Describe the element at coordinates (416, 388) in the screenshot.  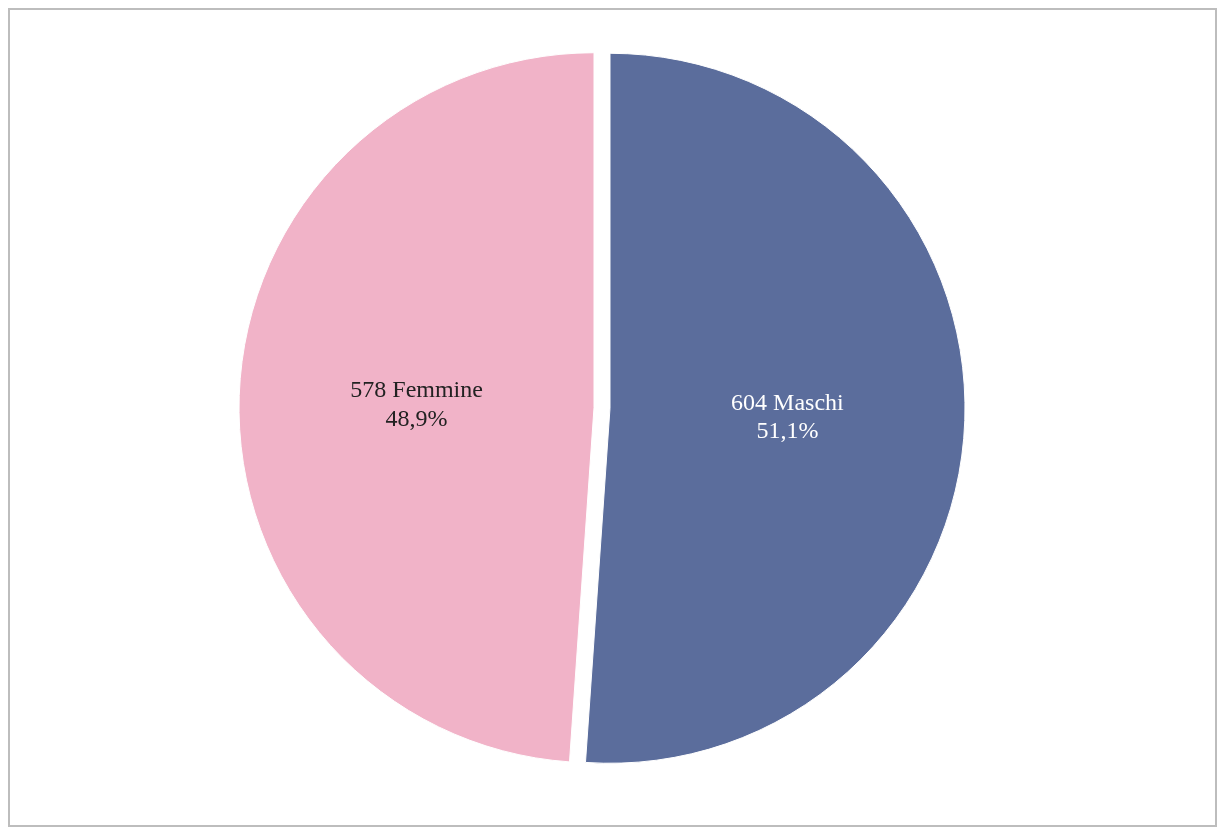
I see `slice-label: 578 Femmine` at that location.